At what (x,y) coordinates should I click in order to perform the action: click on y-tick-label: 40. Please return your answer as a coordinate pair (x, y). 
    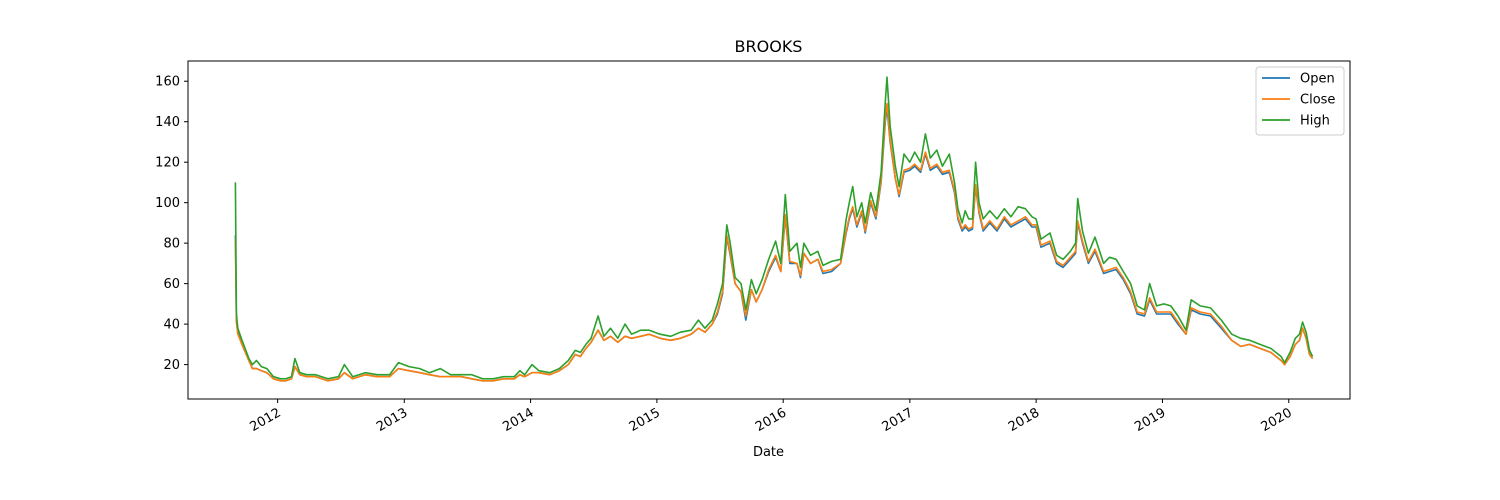
    Looking at the image, I should click on (171, 325).